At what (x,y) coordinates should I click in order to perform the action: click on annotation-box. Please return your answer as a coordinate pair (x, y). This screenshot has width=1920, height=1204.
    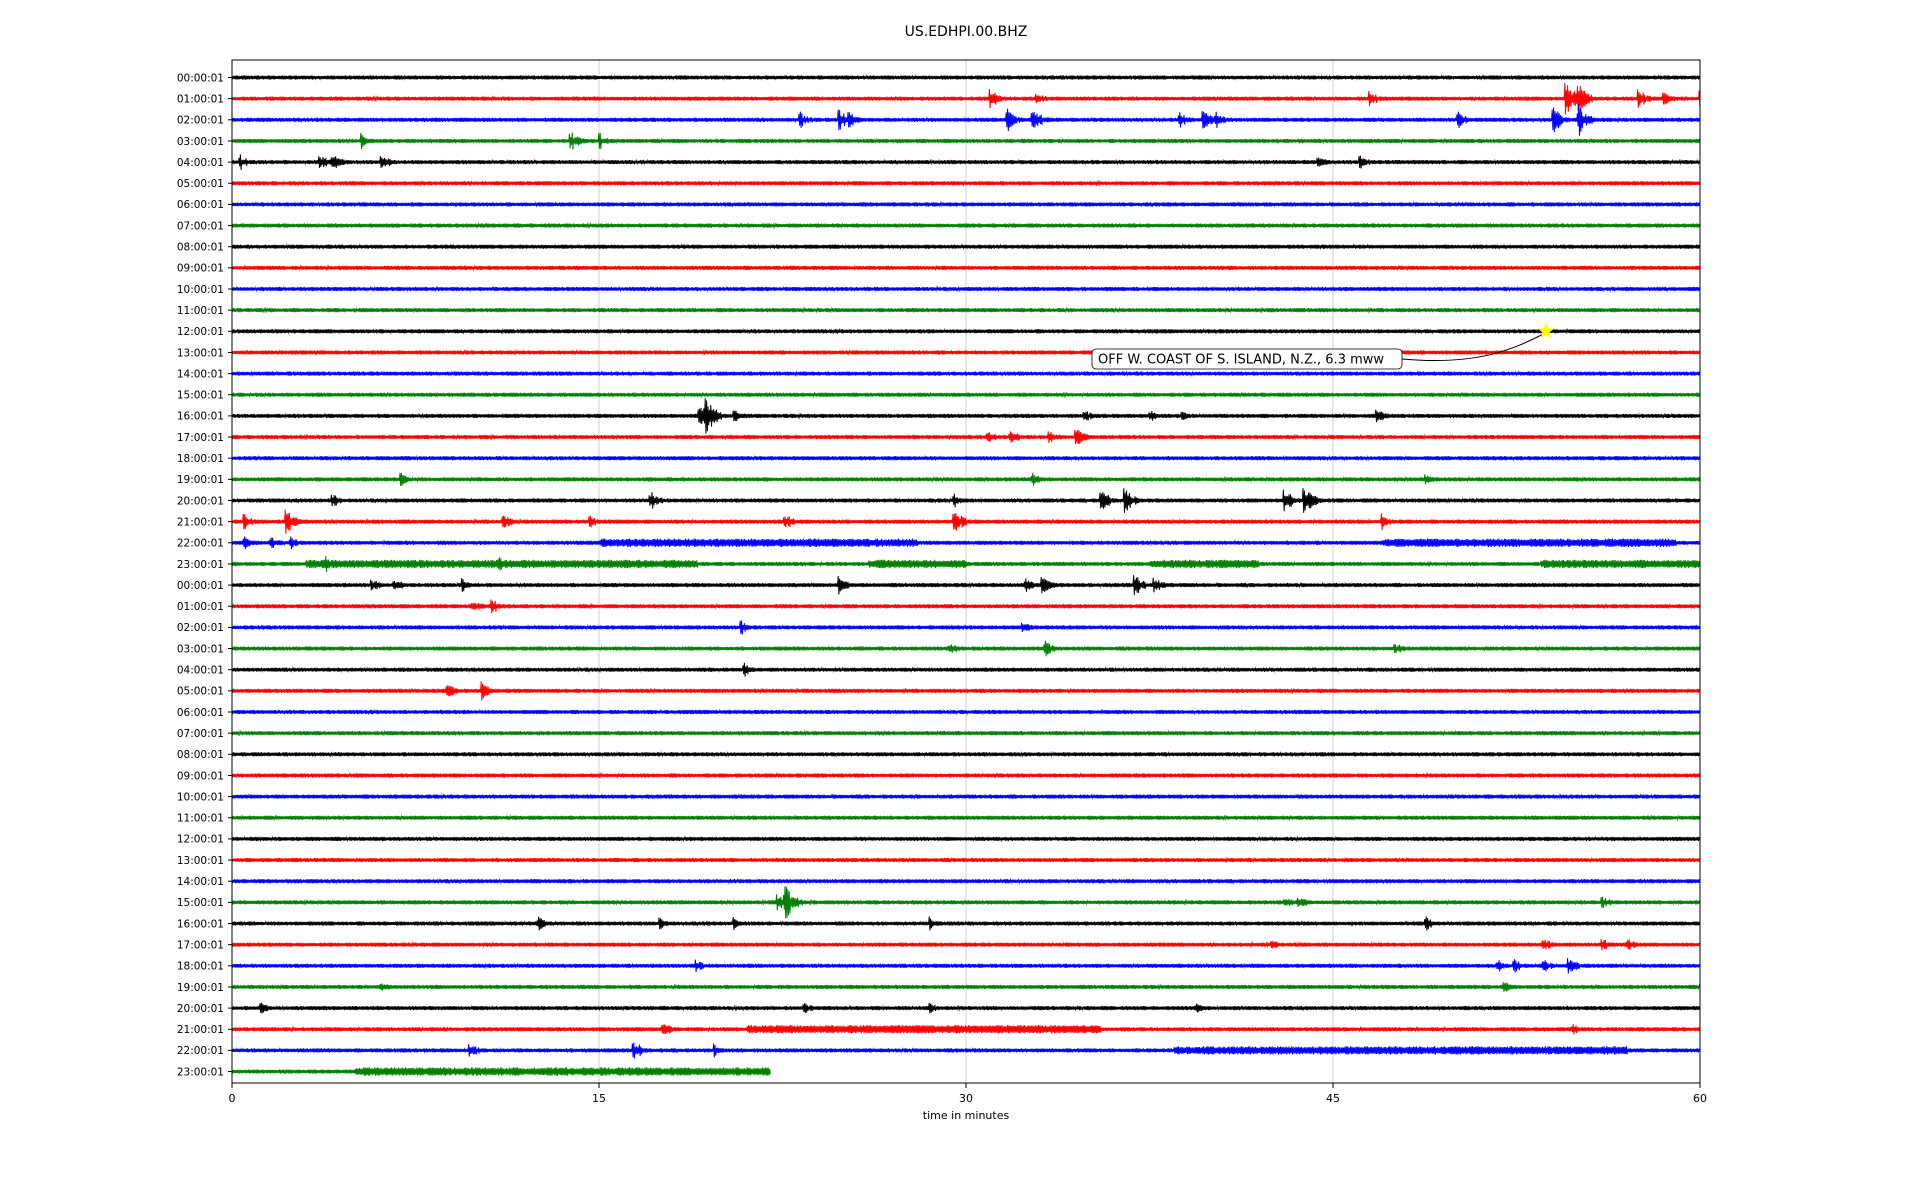
    Looking at the image, I should click on (1247, 359).